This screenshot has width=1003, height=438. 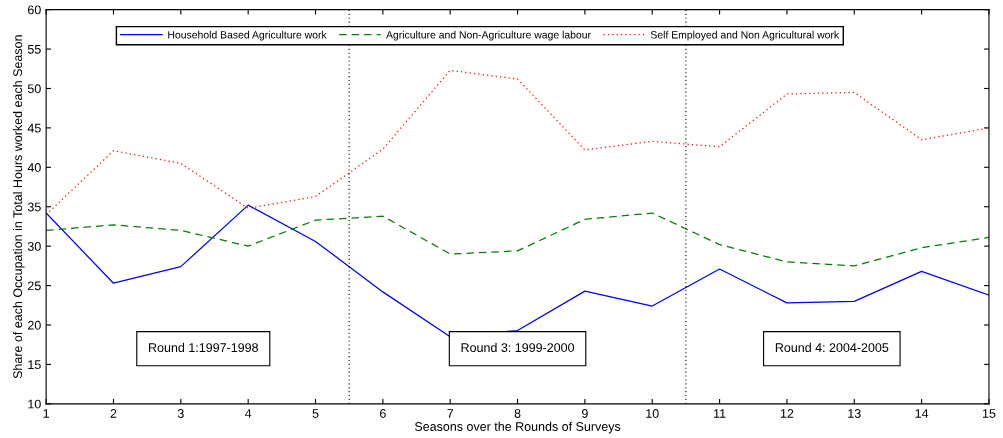 I want to click on annotation: Round 3: 1999-2000, so click(x=518, y=347).